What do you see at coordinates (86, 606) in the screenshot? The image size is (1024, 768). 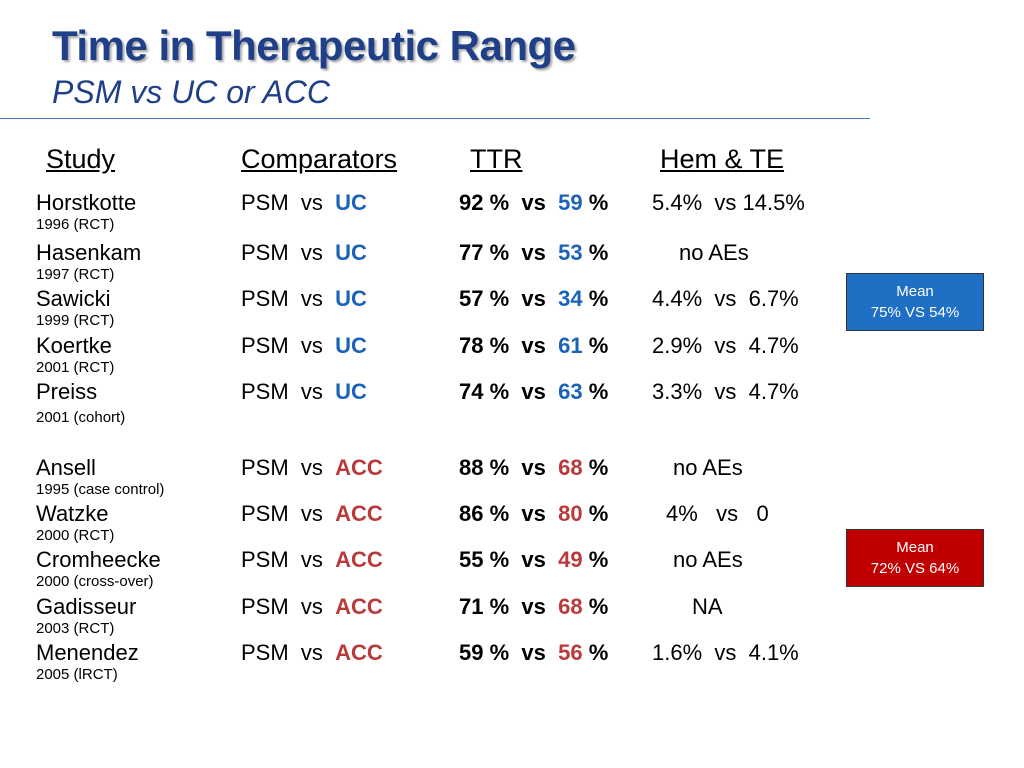 I see `study-name: Gadisseur` at bounding box center [86, 606].